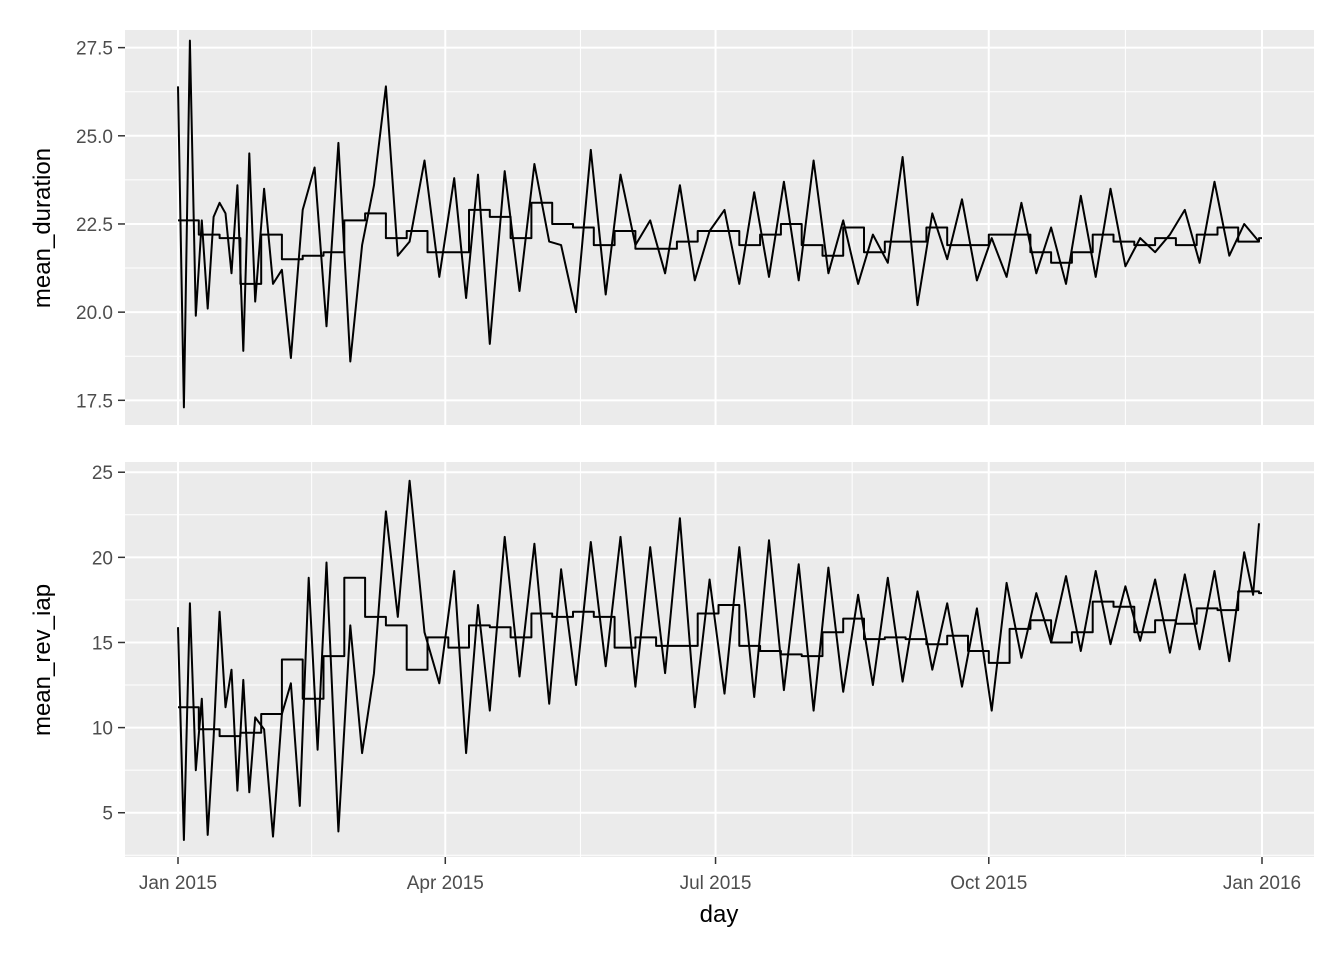 Image resolution: width=1344 pixels, height=960 pixels. I want to click on x-tick-label: Oct 2015, so click(988, 883).